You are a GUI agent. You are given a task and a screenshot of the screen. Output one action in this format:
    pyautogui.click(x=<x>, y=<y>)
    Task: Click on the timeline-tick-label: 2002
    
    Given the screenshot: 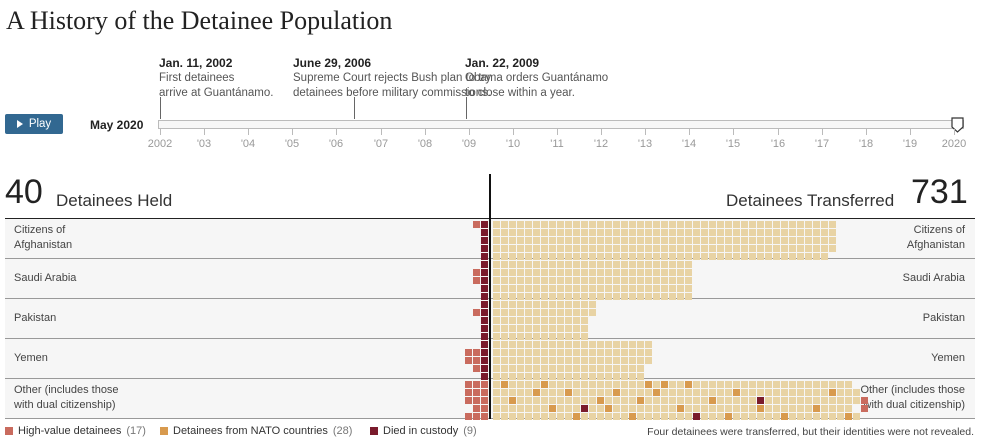 What is the action you would take?
    pyautogui.click(x=160, y=144)
    